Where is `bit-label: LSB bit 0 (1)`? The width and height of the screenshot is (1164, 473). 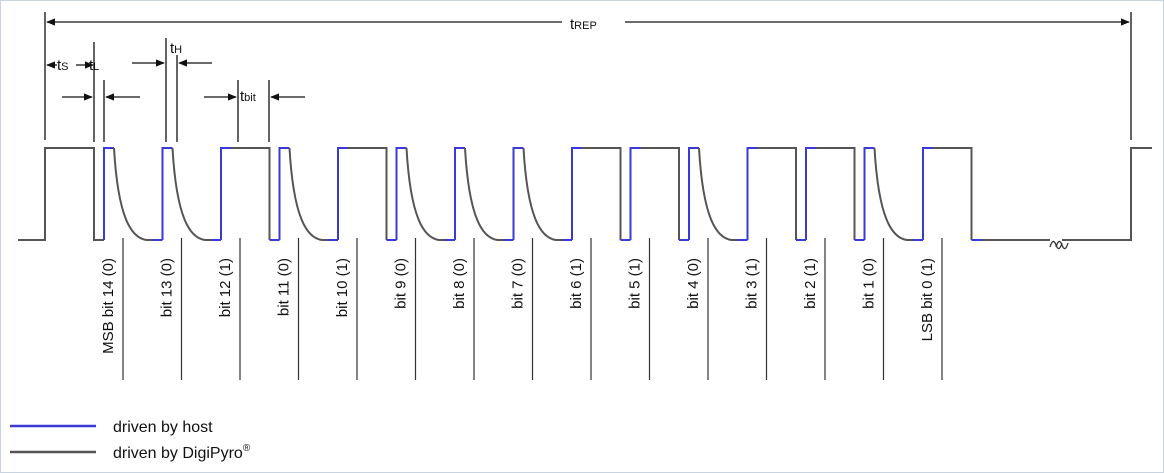 bit-label: LSB bit 0 (1) is located at coordinates (927, 299).